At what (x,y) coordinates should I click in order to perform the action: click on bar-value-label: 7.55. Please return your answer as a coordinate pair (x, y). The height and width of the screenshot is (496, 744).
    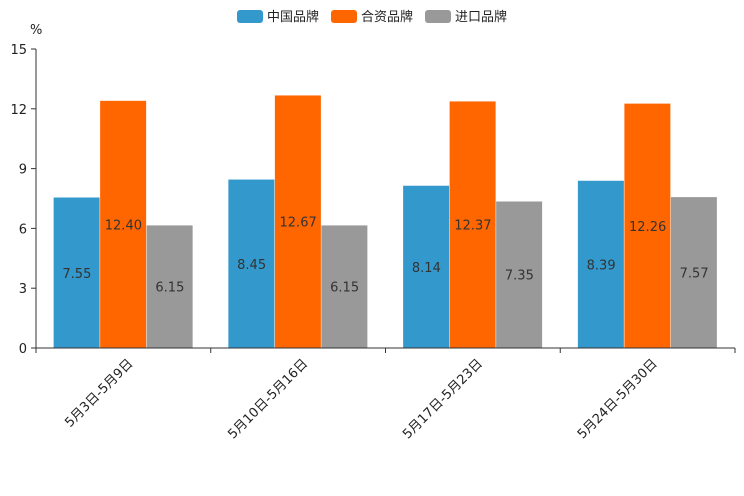
    Looking at the image, I should click on (76, 274).